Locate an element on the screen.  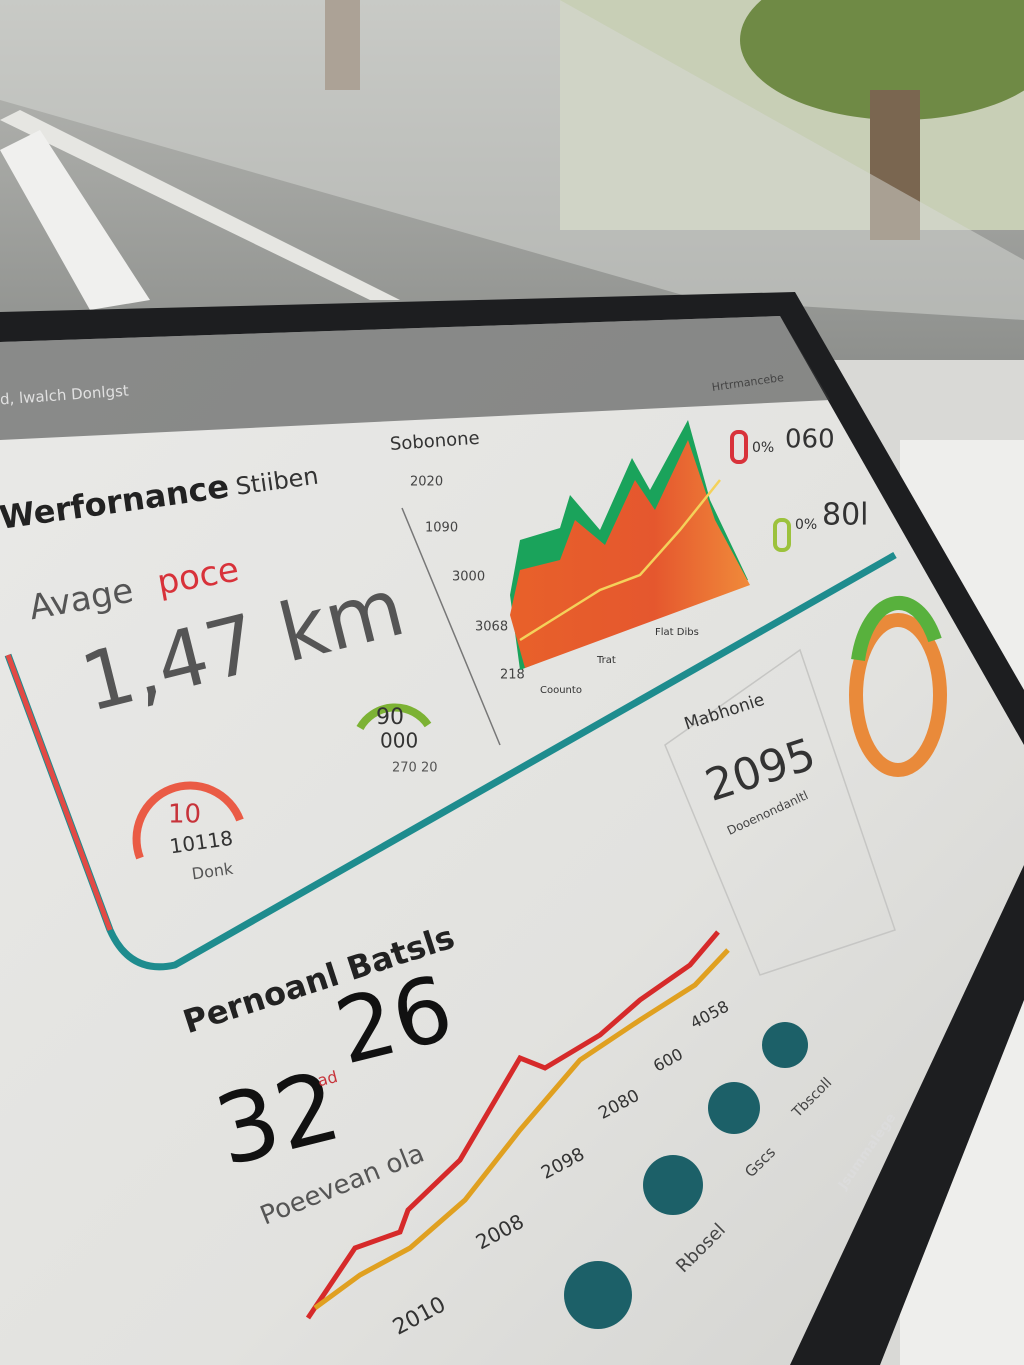
donut-segment is located at coordinates (896, 628).